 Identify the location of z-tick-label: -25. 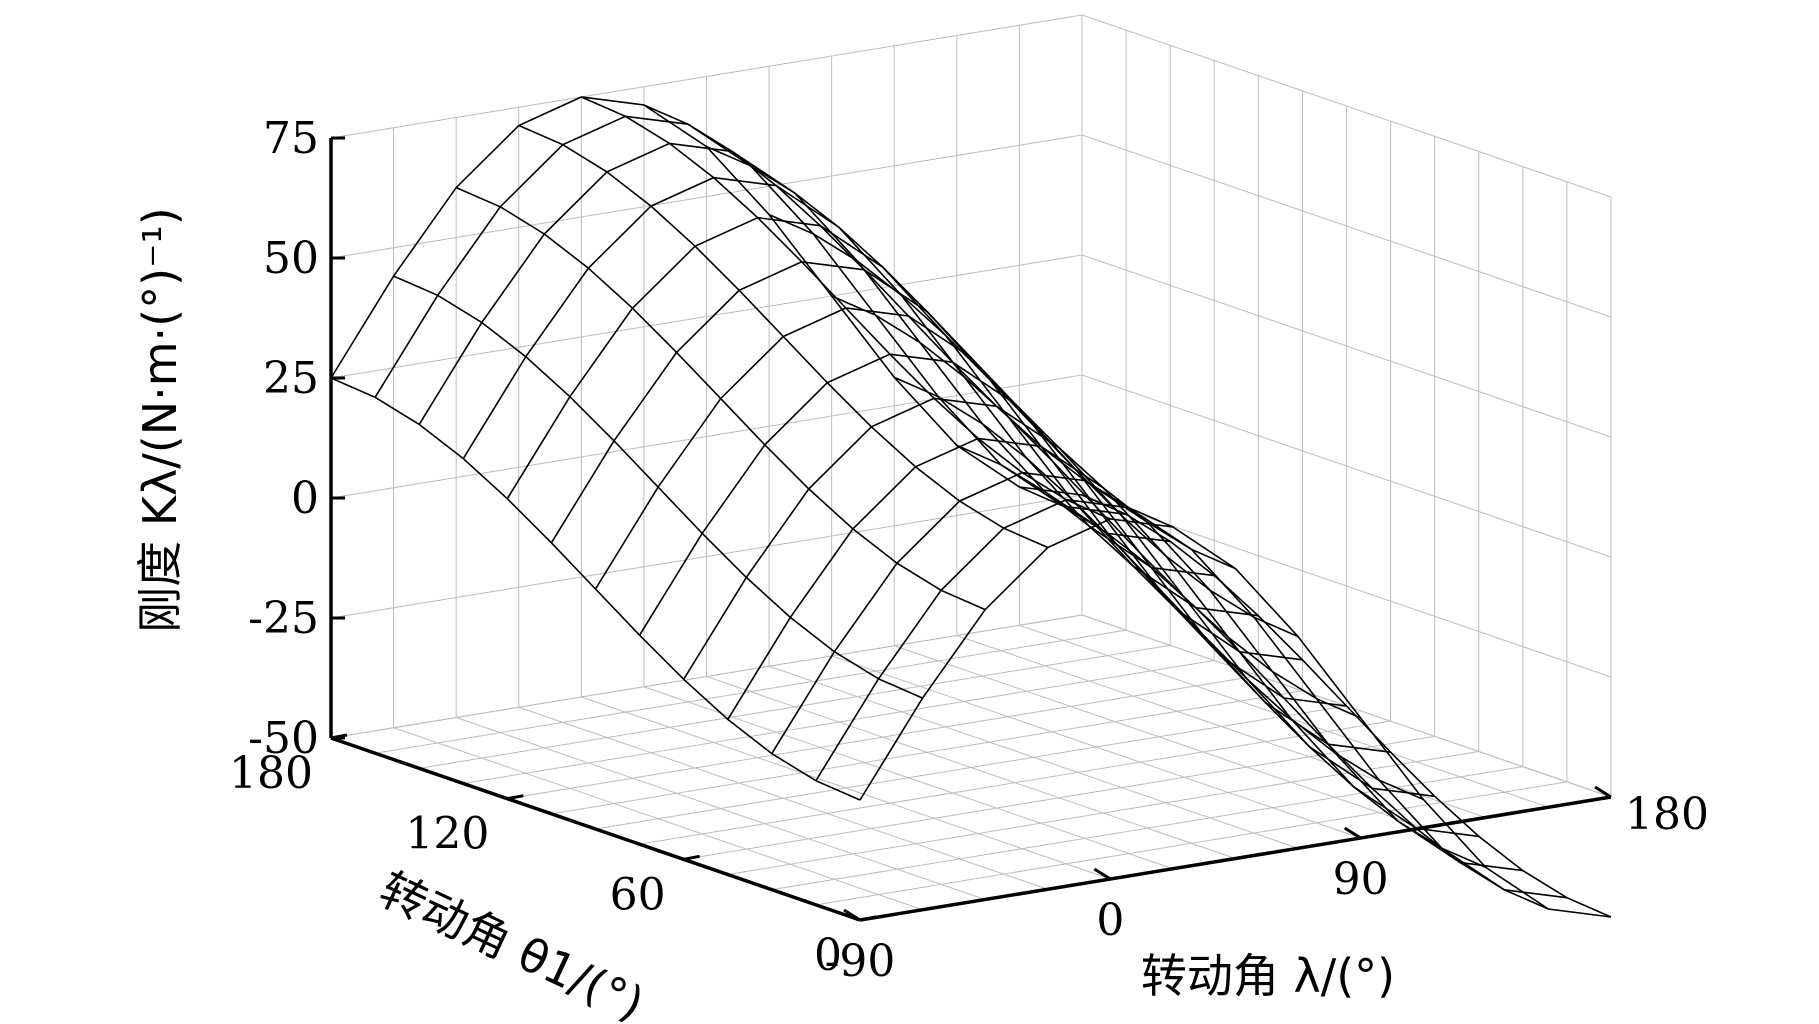
(283, 618).